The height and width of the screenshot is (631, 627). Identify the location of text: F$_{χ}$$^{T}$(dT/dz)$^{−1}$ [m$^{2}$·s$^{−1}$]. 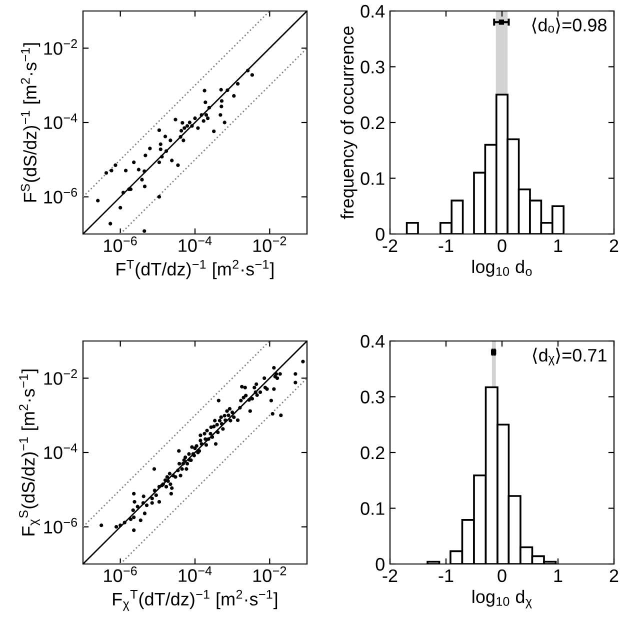
(195, 600).